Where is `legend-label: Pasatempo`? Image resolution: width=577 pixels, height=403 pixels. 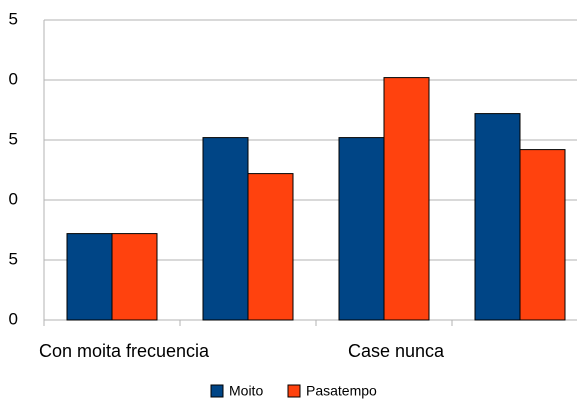 legend-label: Pasatempo is located at coordinates (341, 391).